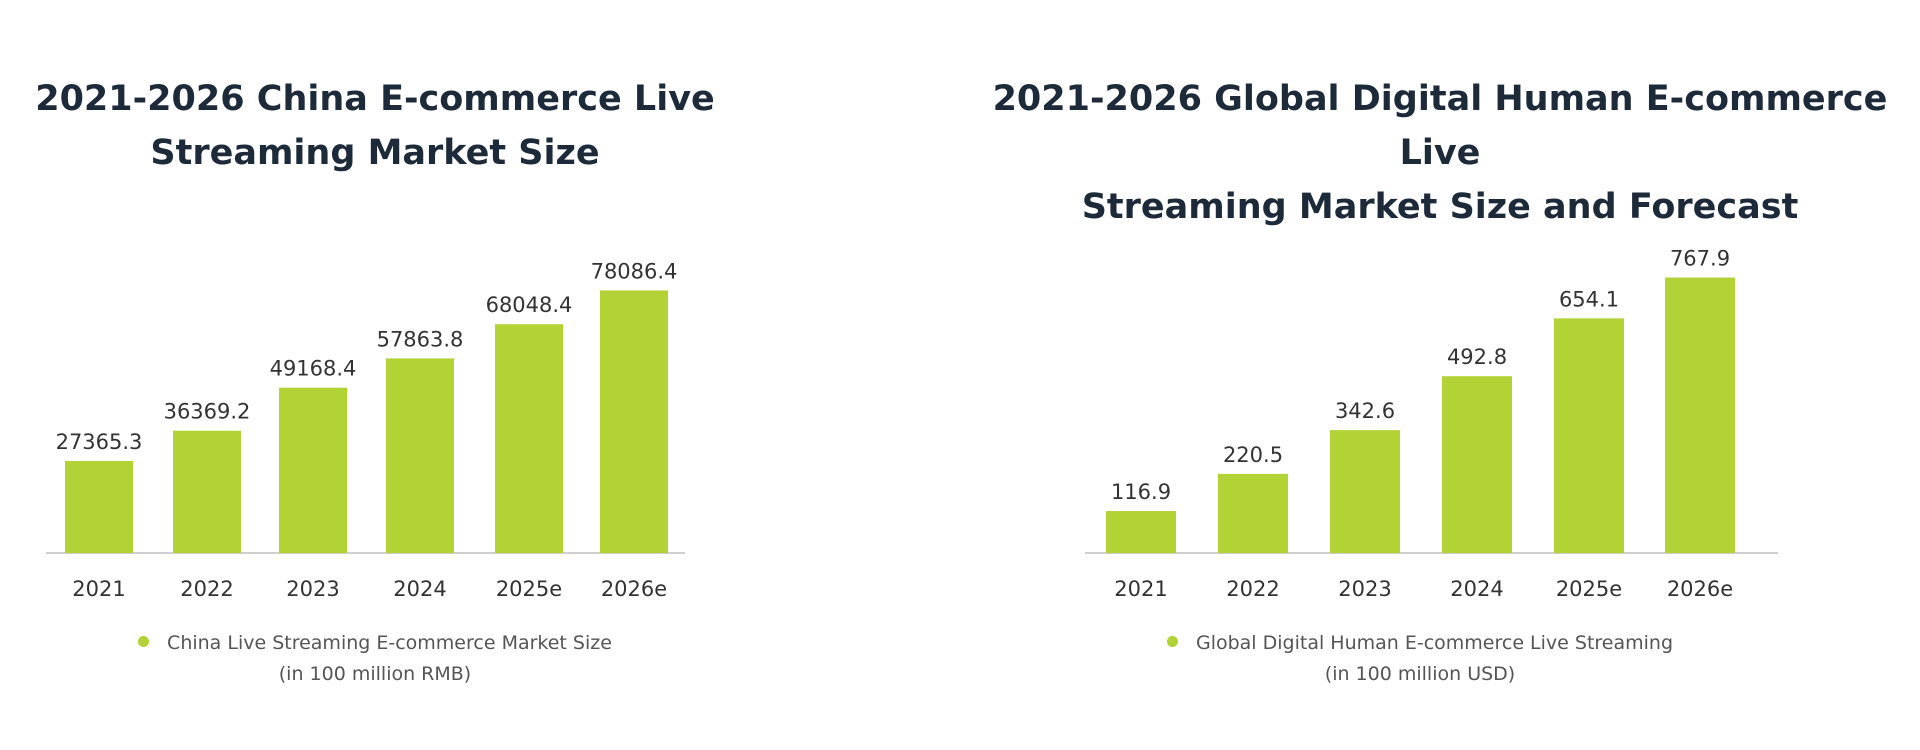 This screenshot has width=1920, height=750. Describe the element at coordinates (313, 470) in the screenshot. I see `china-bar-2023` at that location.